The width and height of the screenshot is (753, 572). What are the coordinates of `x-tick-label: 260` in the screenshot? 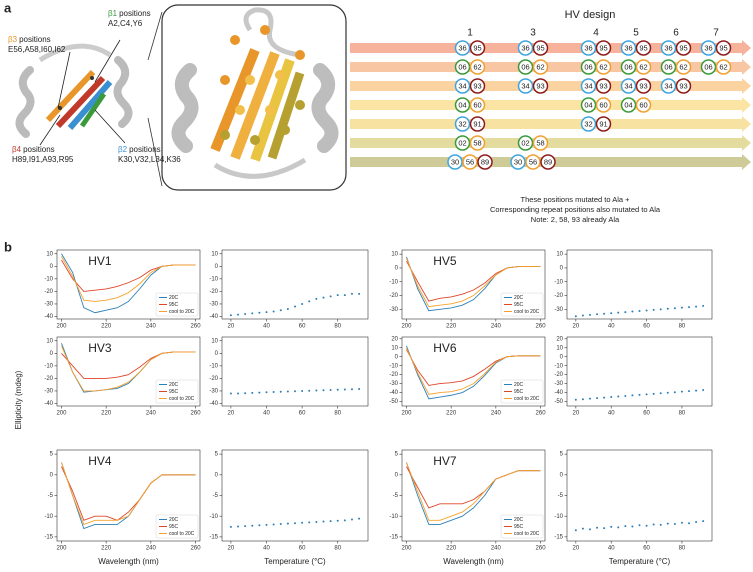 It's located at (196, 327).